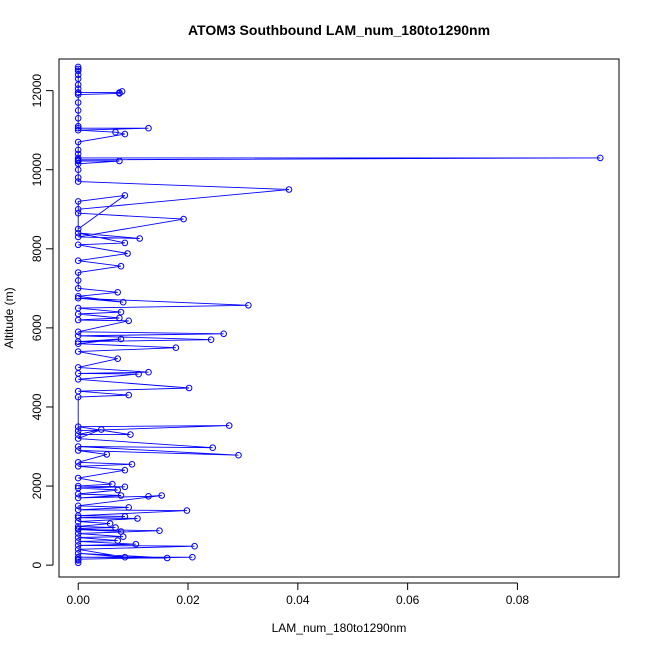  I want to click on x-tick-label: 0.02, so click(188, 600).